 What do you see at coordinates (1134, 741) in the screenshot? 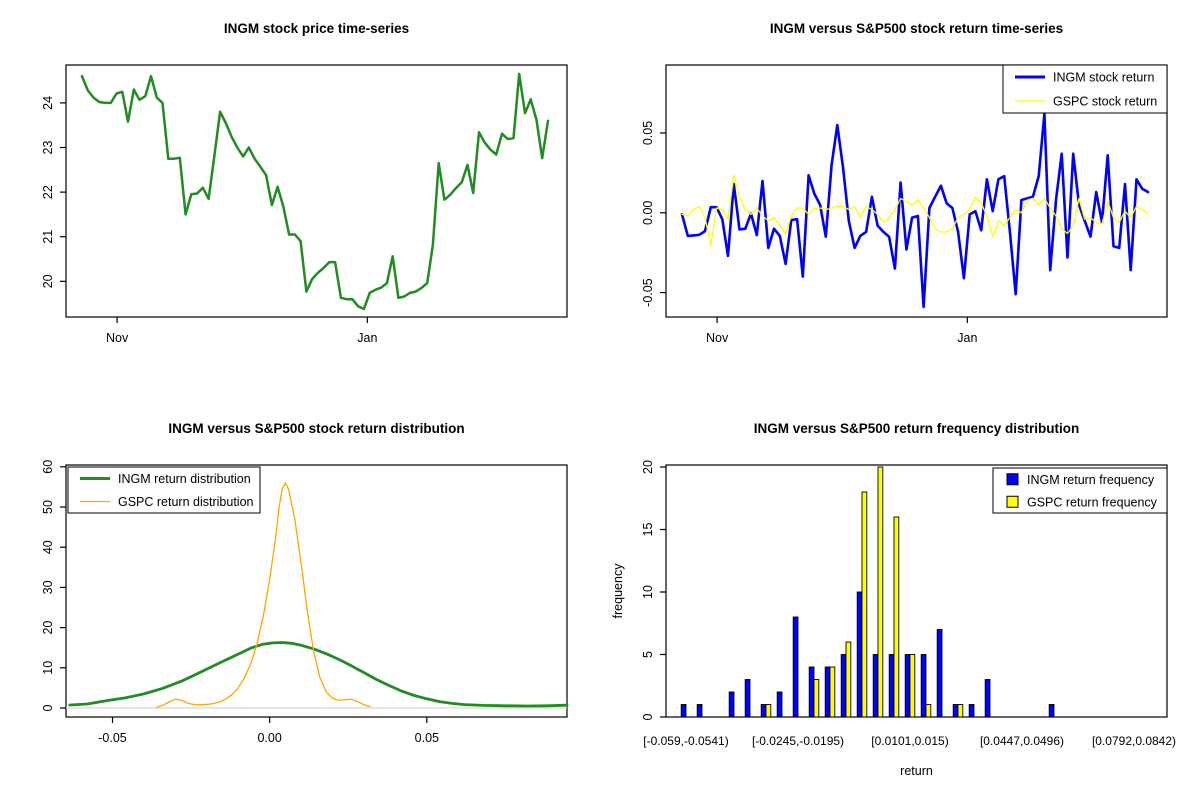
I see `x-bin-label: [0.0792,0.0842)` at bounding box center [1134, 741].